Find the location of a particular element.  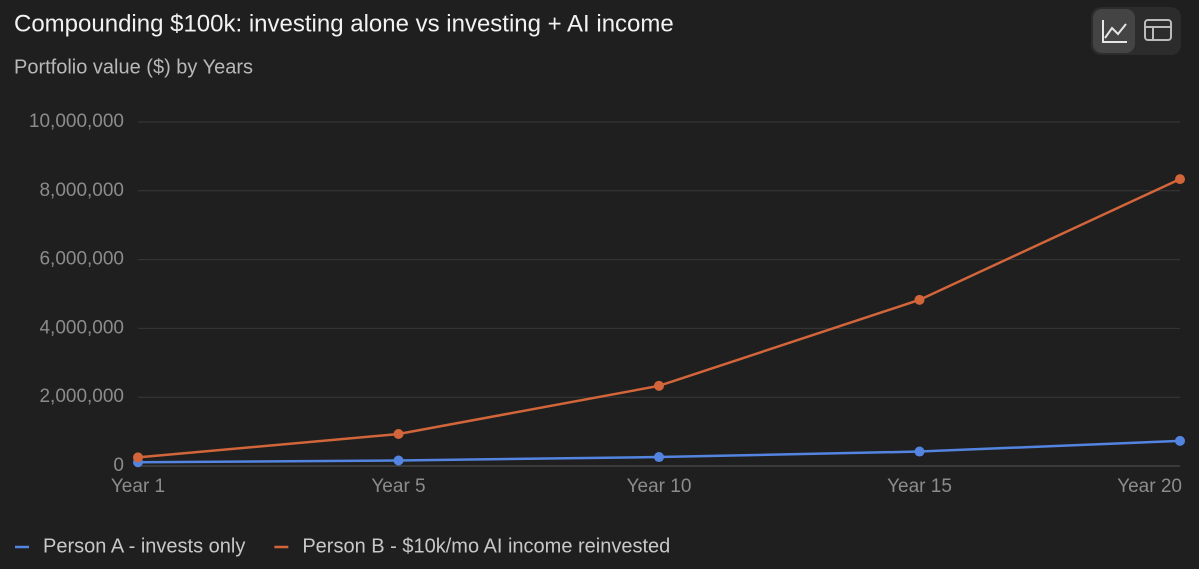

y-tick-label: 2,000,000 is located at coordinates (81, 396).